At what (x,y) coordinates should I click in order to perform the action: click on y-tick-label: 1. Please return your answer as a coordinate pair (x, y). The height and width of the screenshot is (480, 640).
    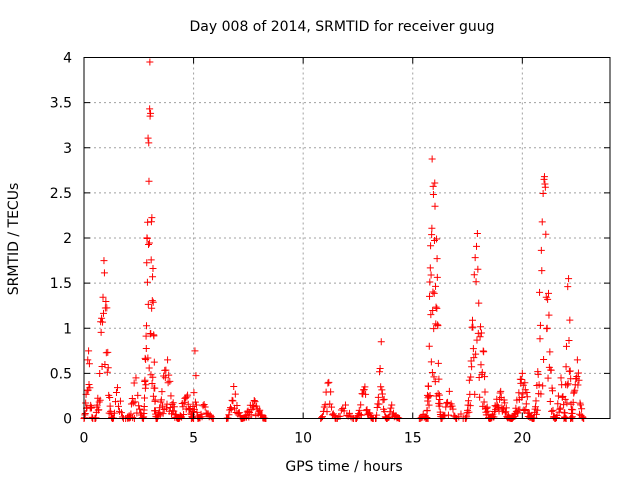
    Looking at the image, I should click on (67, 329).